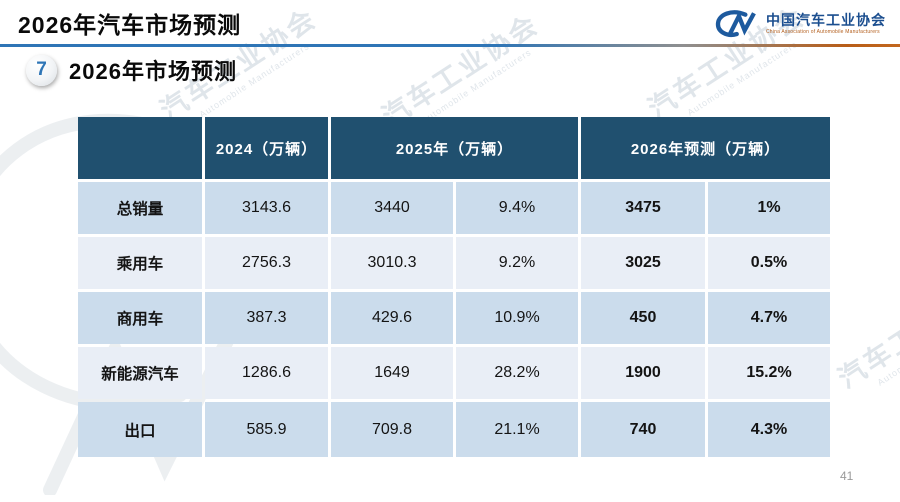 This screenshot has width=900, height=502. I want to click on growth-2026: 0.5%, so click(769, 263).